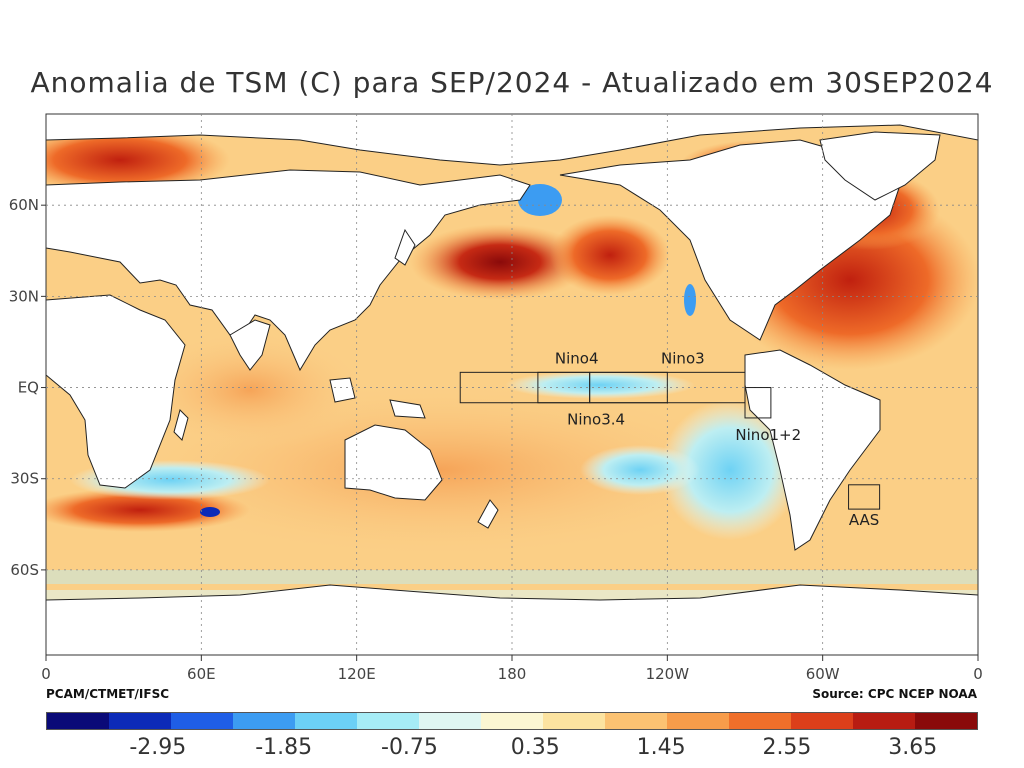  Describe the element at coordinates (24, 296) in the screenshot. I see `lat-tick-label: 30N` at that location.